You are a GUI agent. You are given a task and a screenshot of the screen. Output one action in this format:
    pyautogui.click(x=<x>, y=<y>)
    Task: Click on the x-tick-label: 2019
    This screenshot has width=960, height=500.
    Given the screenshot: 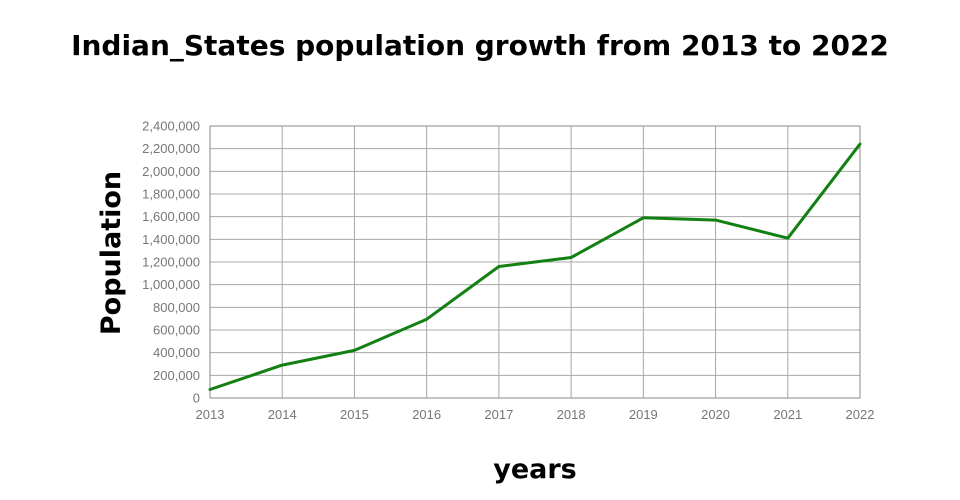 What is the action you would take?
    pyautogui.click(x=643, y=414)
    